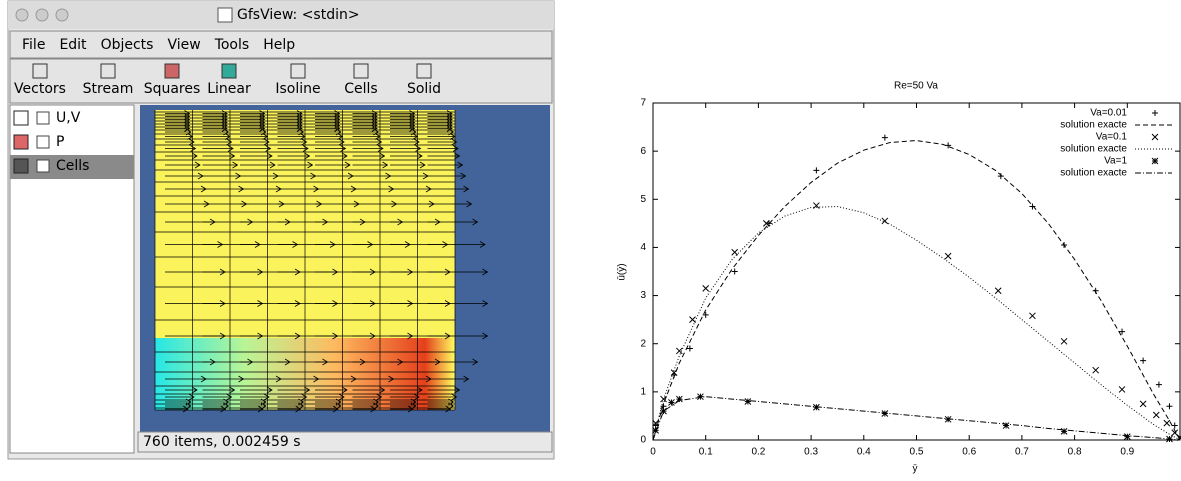  Describe the element at coordinates (72, 166) in the screenshot. I see `object-name: Cells` at that location.